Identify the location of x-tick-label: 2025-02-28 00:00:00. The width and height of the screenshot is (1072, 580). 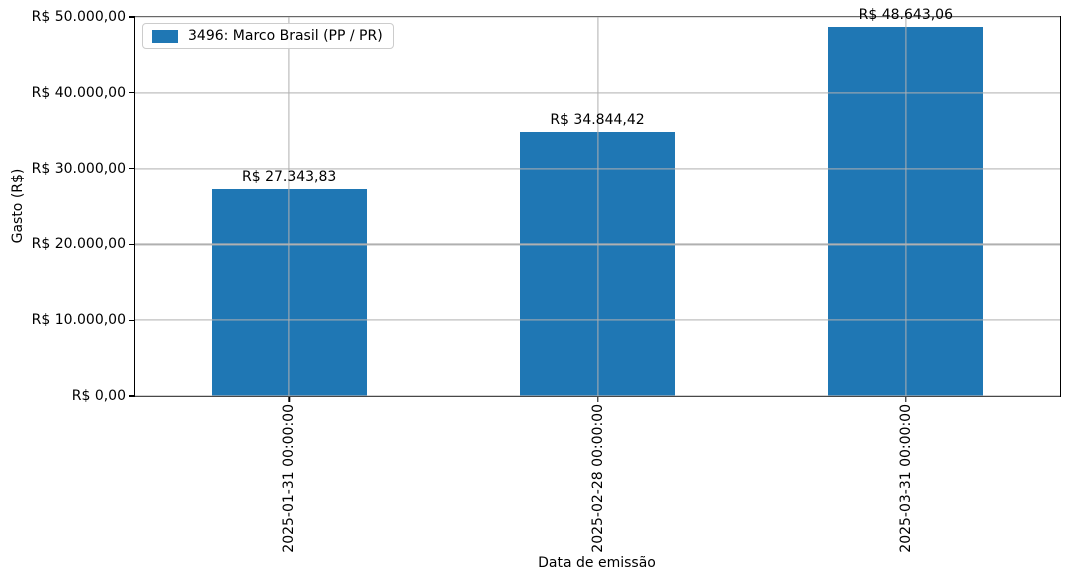
(597, 478).